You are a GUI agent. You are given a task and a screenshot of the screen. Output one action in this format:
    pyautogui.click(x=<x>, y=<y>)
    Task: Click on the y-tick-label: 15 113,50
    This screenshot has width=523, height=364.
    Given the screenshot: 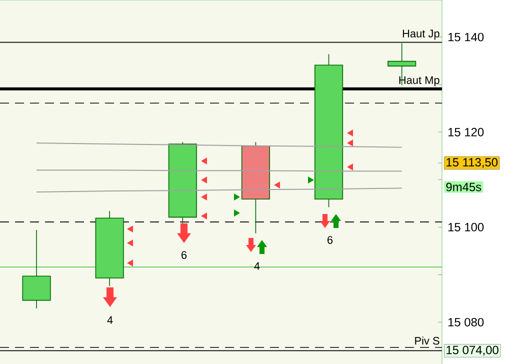 What is the action you would take?
    pyautogui.click(x=472, y=163)
    